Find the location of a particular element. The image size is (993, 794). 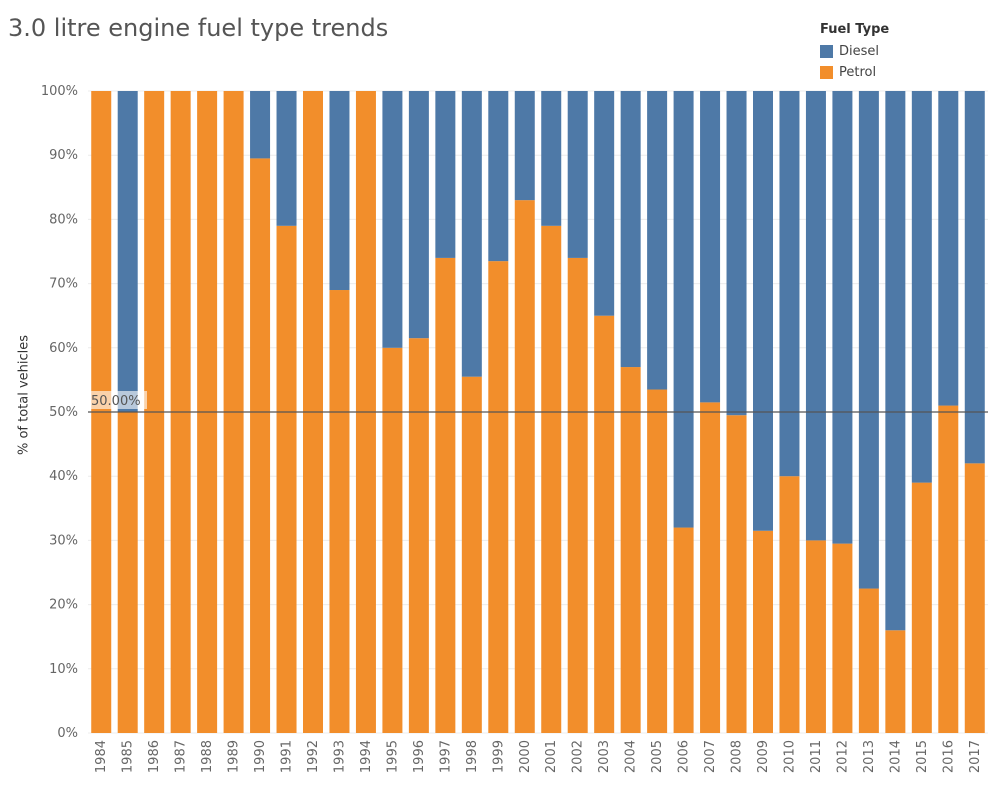

y-tick-label: 80% is located at coordinates (63, 219).